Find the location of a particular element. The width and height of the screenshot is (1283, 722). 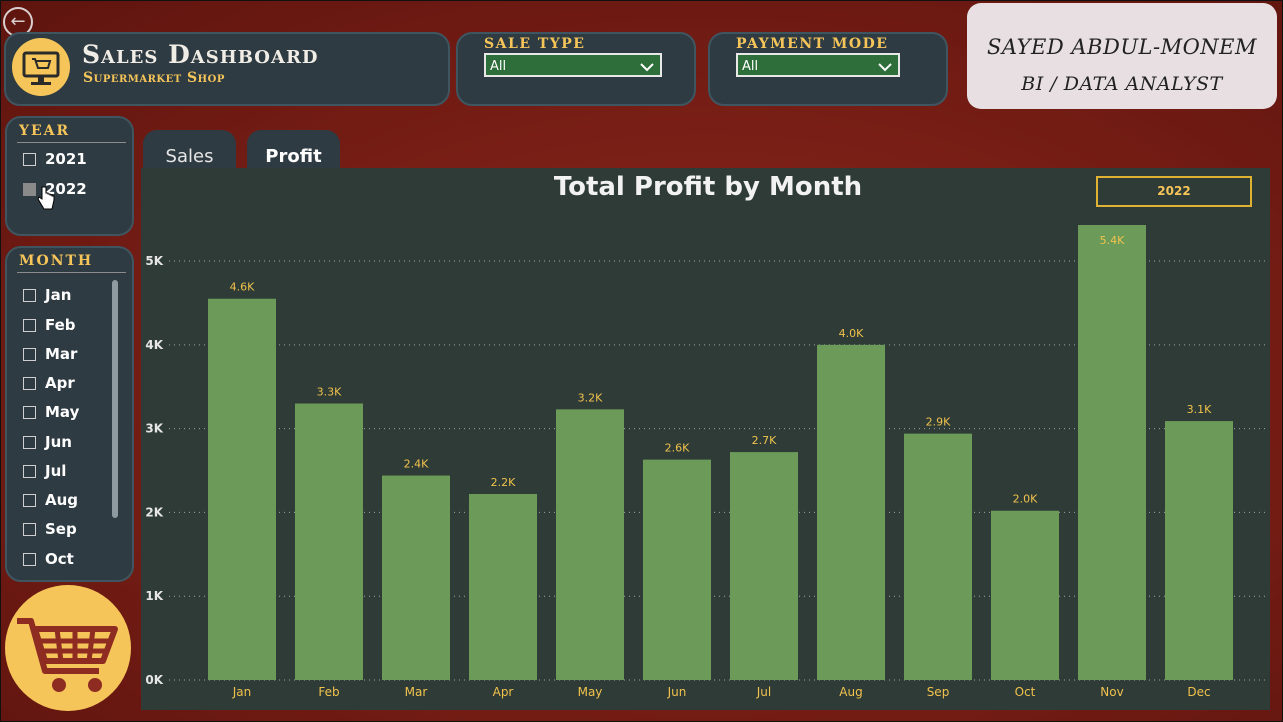

data-label: 3.2K is located at coordinates (590, 397).